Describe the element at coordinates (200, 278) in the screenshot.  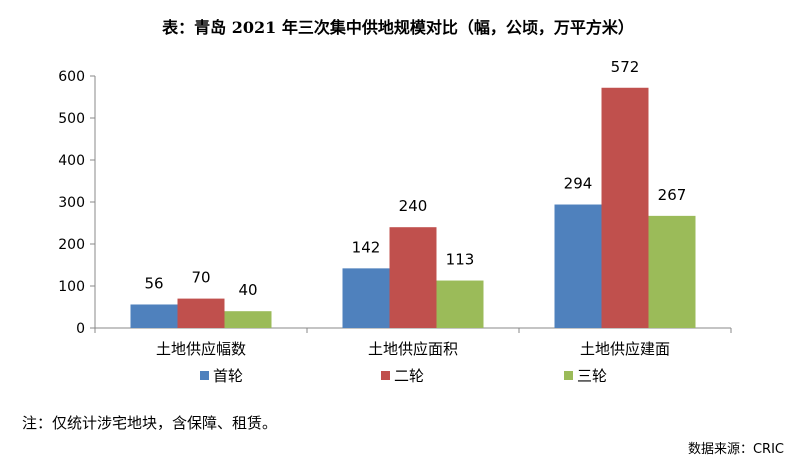
I see `data-label: 70` at that location.